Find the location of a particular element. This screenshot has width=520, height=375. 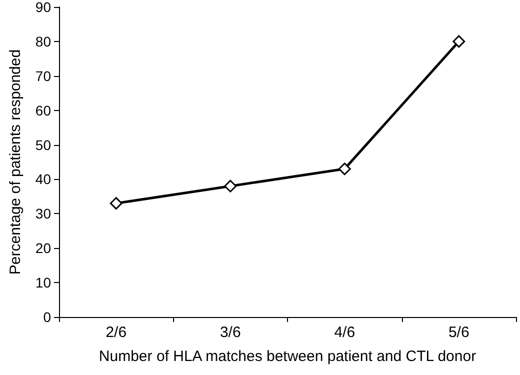

x-tick-label: 5/6 is located at coordinates (459, 332).